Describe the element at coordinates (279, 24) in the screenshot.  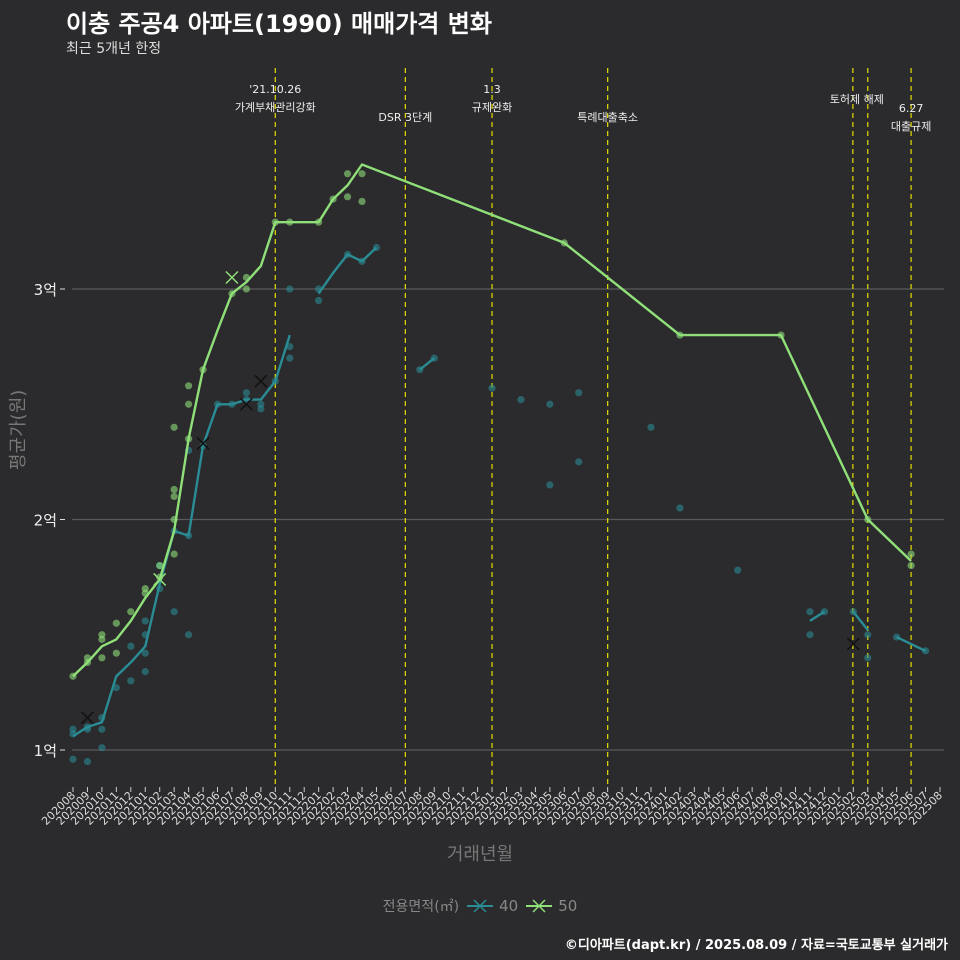
I see `chart-title: 이충 주공4 아파트(1990) 매매가격 변화` at that location.